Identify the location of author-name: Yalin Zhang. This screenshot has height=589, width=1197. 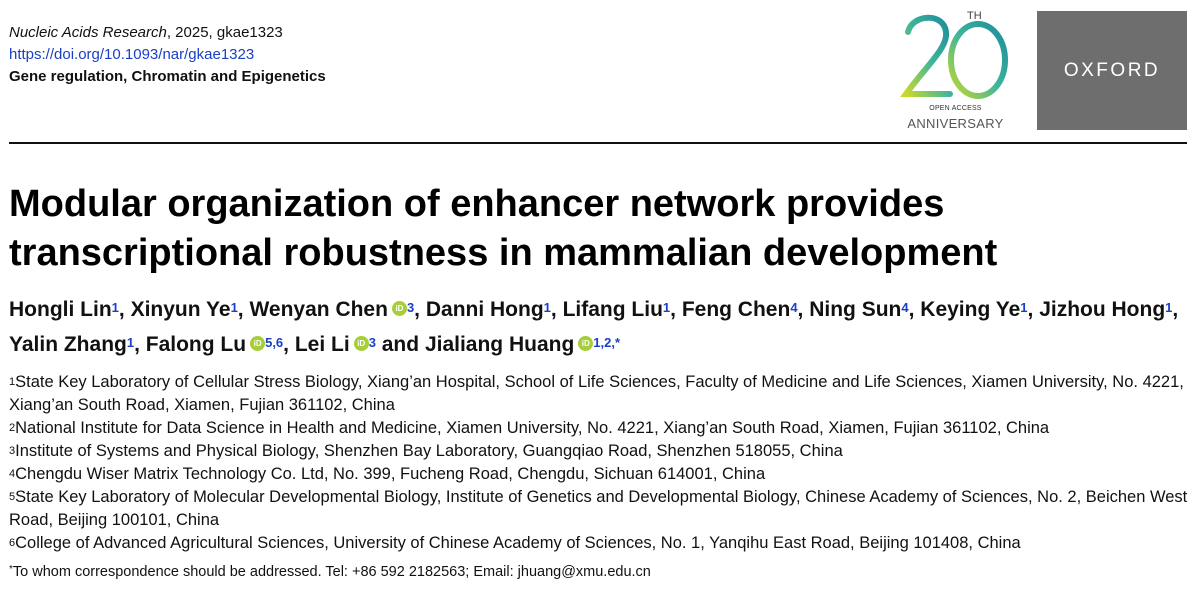
(68, 344).